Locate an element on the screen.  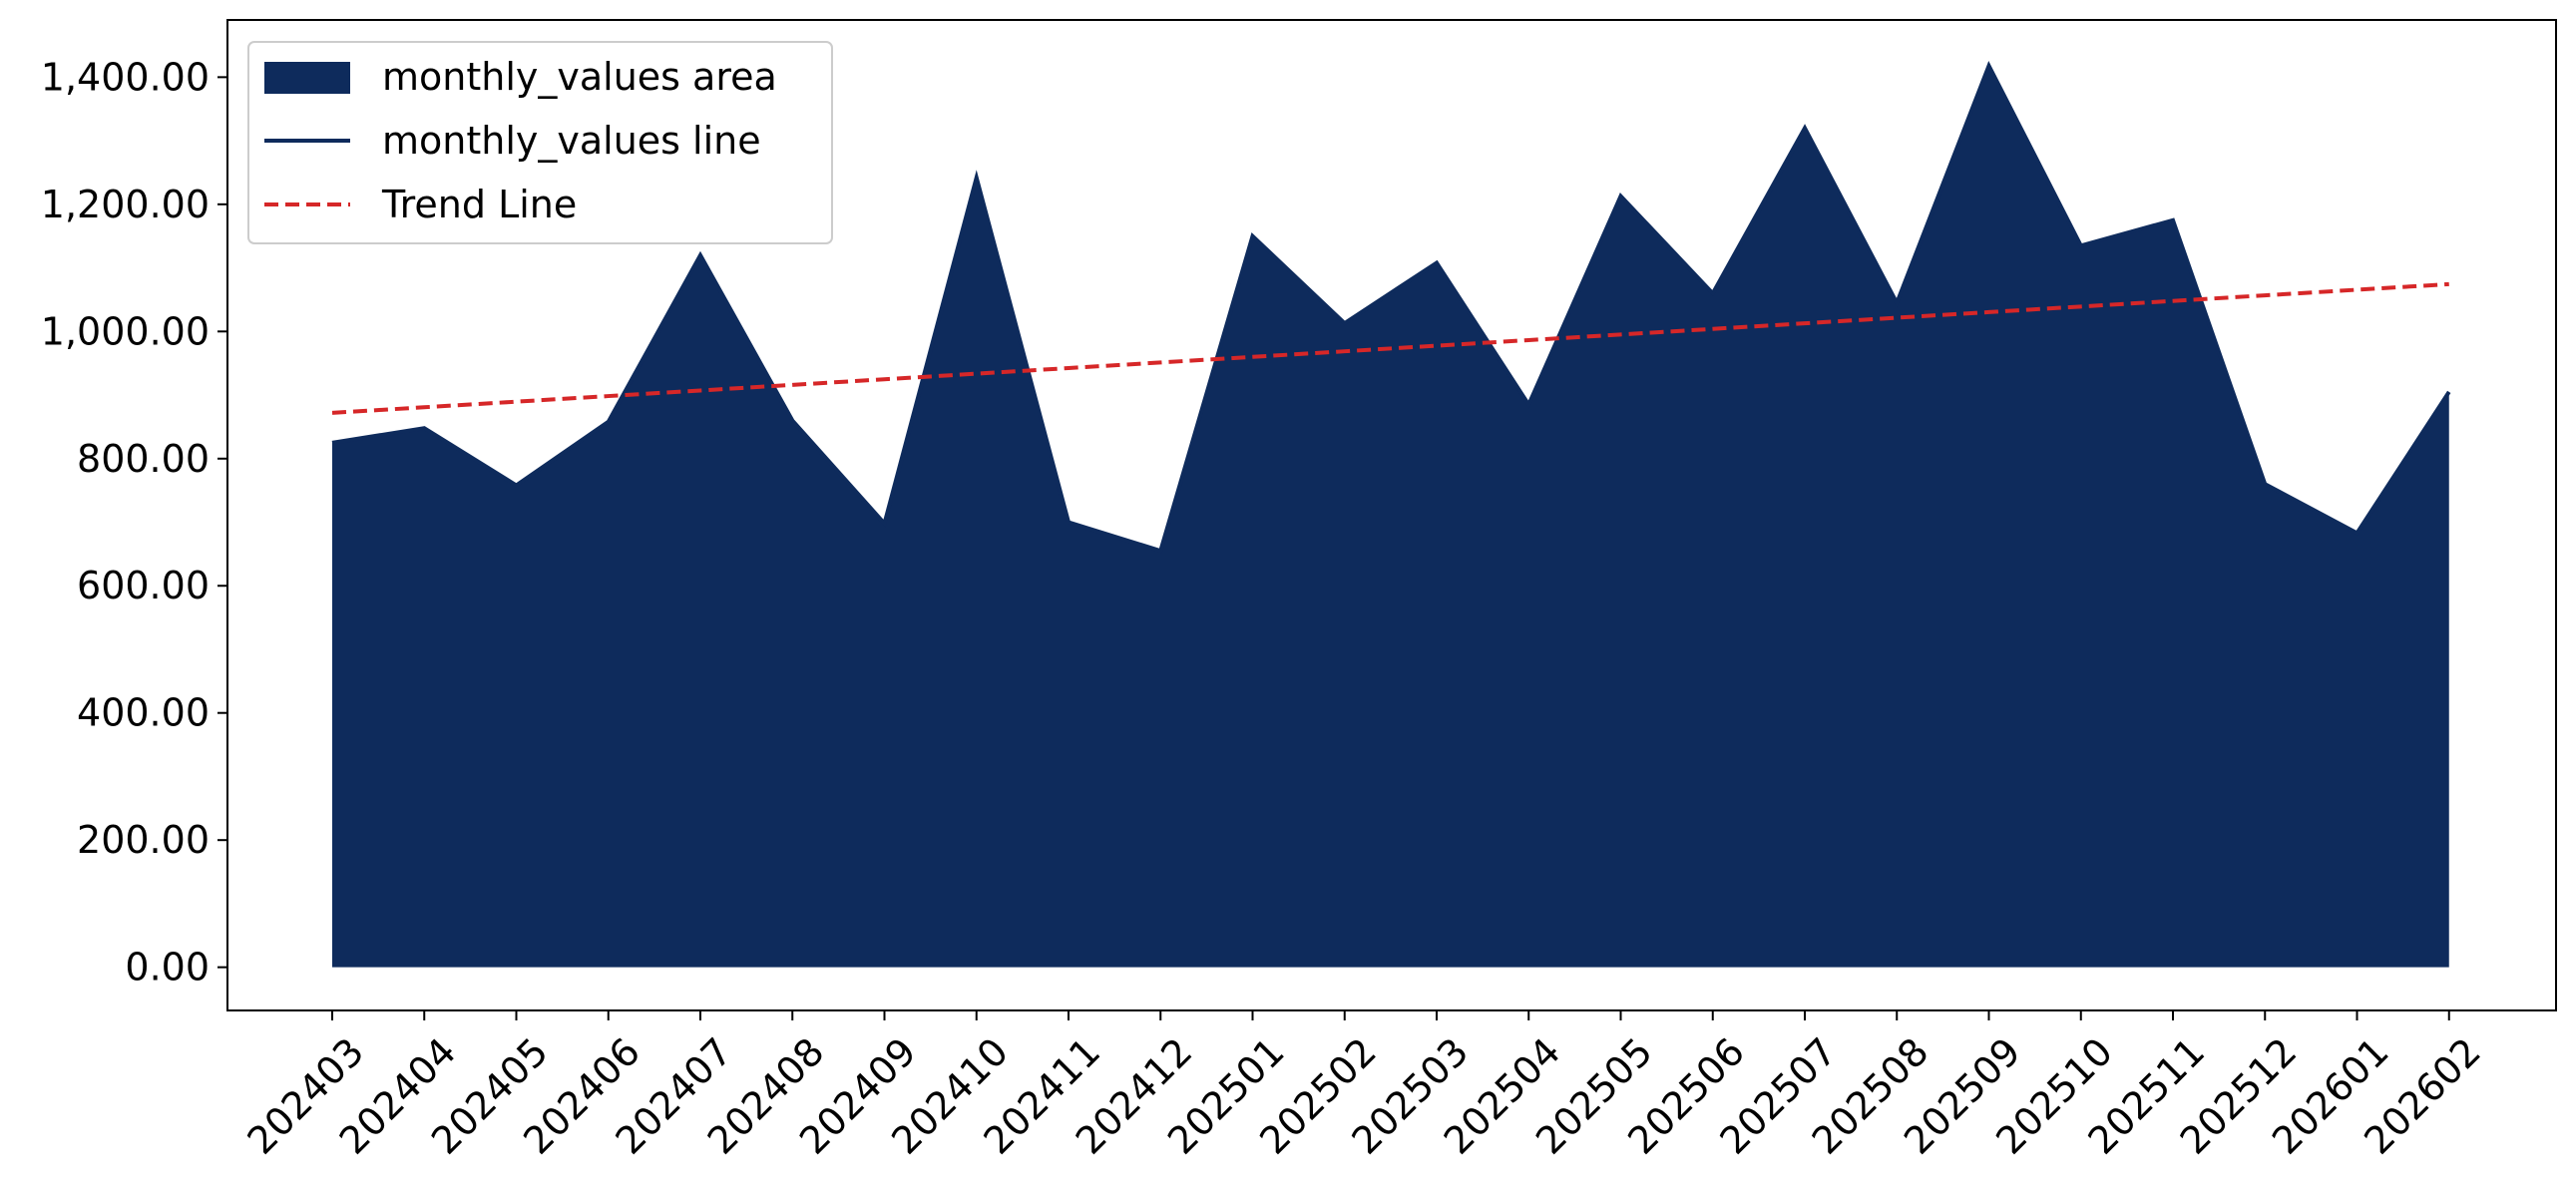
y-tick-label: 1,000.00 is located at coordinates (125, 331).